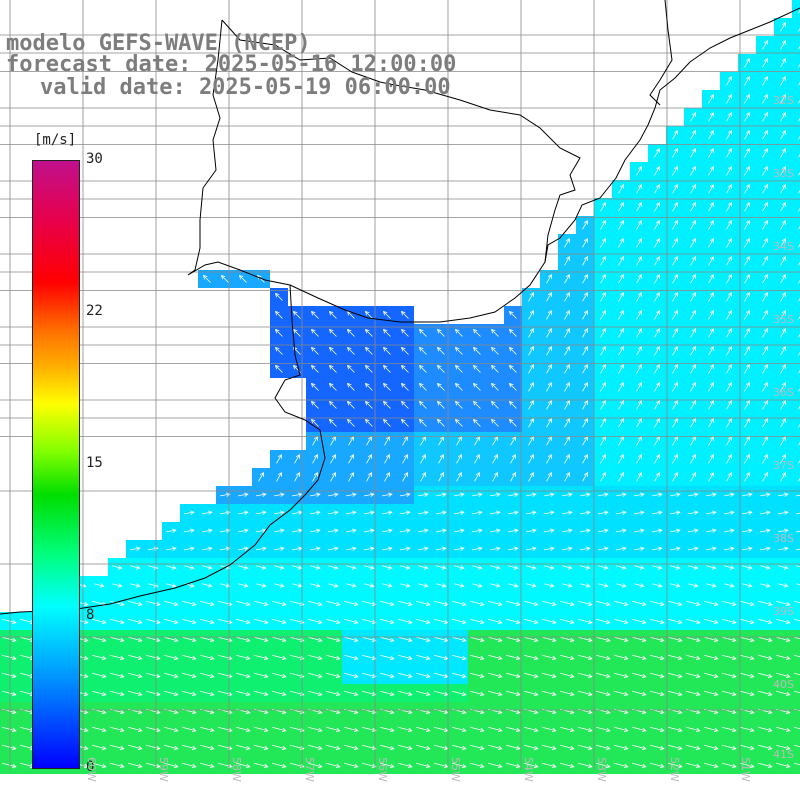  What do you see at coordinates (783, 684) in the screenshot?
I see `latitude-label: 40S` at bounding box center [783, 684].